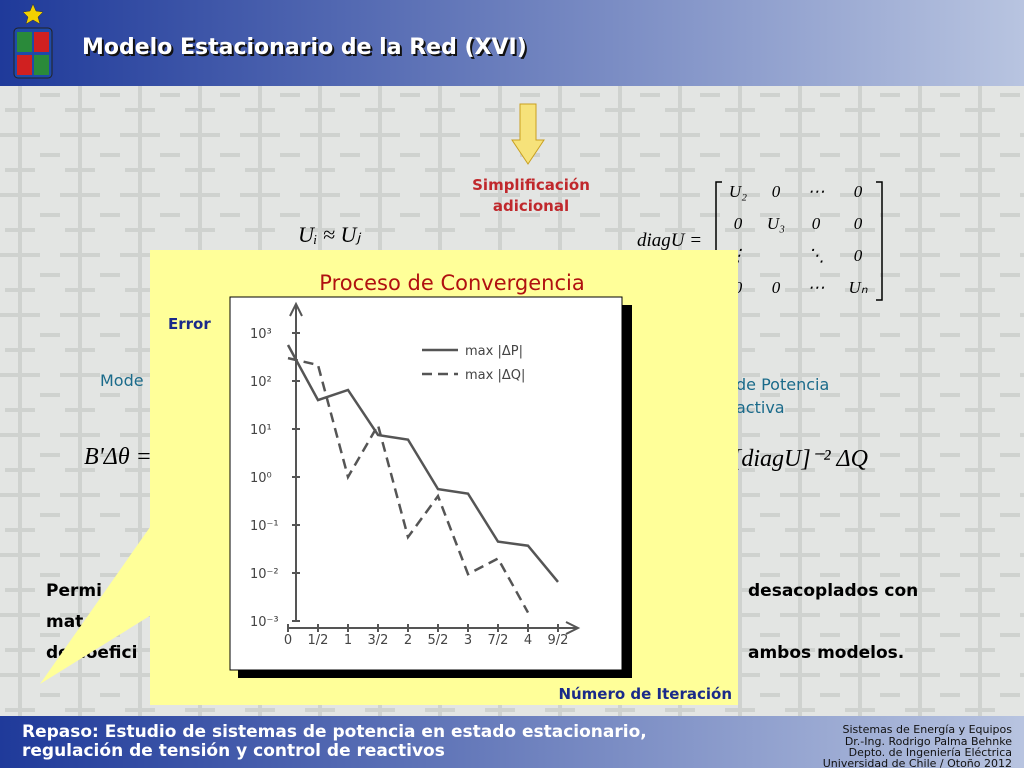  What do you see at coordinates (760, 407) in the screenshot?
I see `text: activa` at bounding box center [760, 407].